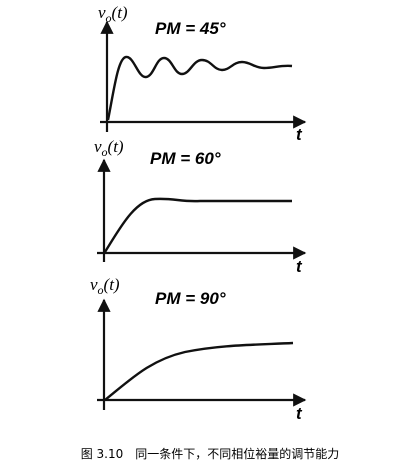 The height and width of the screenshot is (467, 420). I want to click on pm-label: PM = 90°, so click(190, 298).